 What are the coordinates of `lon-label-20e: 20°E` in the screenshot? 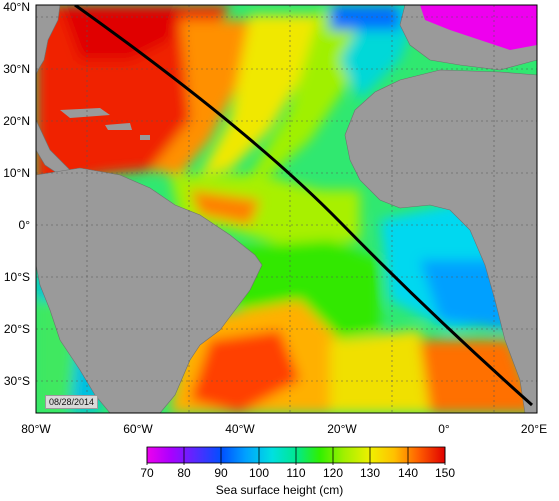 It's located at (534, 429).